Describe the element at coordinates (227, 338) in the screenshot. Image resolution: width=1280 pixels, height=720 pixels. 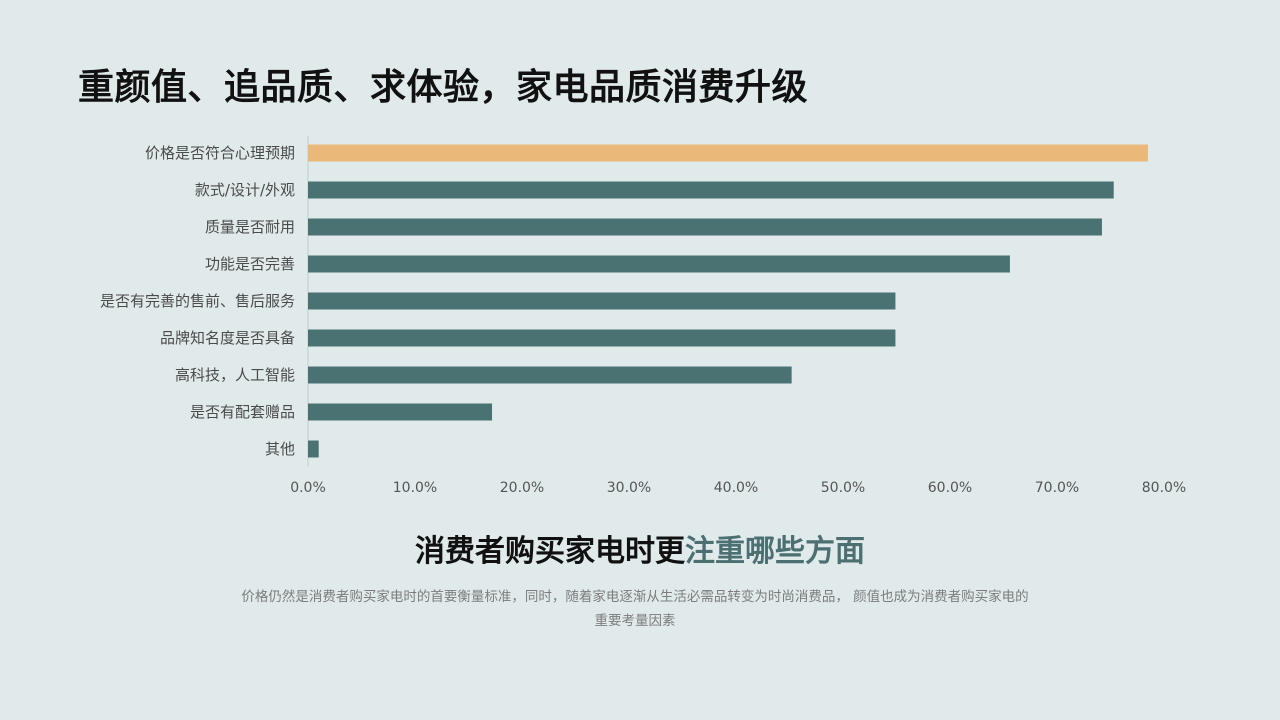
I see `category-label-5: 品牌知名度是否具备` at that location.